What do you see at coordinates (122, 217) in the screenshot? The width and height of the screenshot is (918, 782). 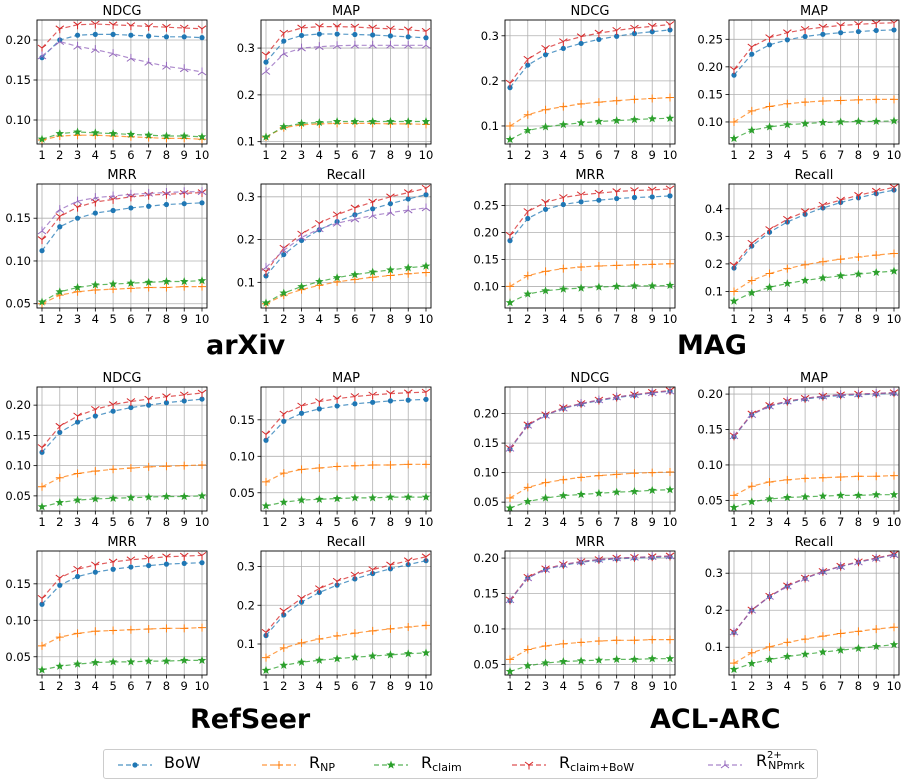 I see `series-r-claim-bow-points` at bounding box center [122, 217].